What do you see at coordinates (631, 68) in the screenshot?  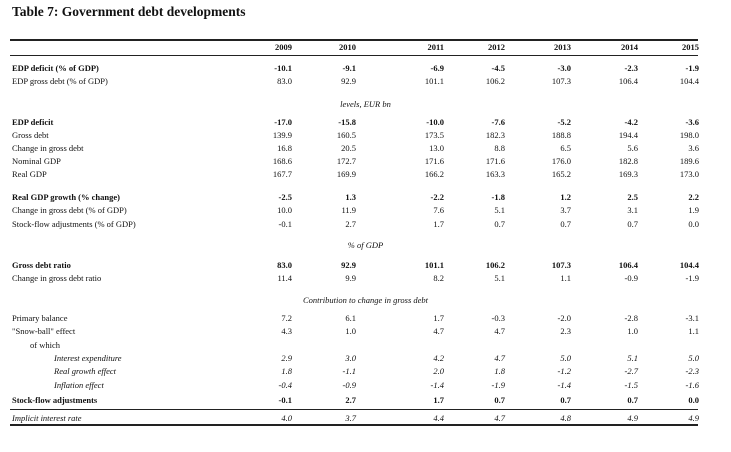 I see `cell-2014: -2.3` at bounding box center [631, 68].